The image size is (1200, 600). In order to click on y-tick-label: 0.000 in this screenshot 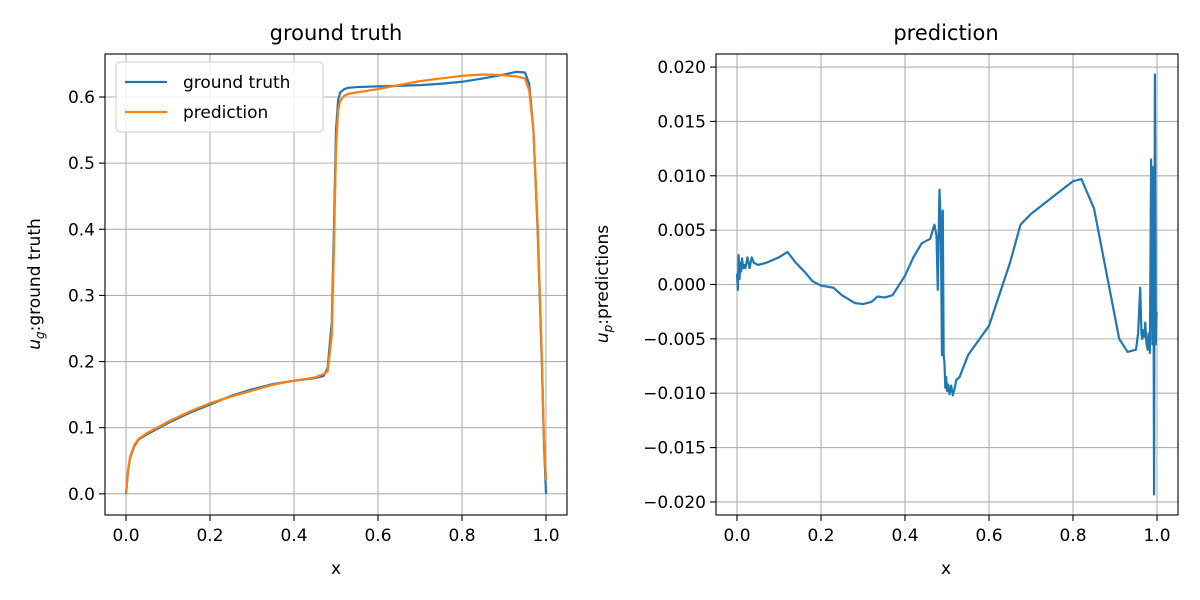, I will do `click(681, 286)`.